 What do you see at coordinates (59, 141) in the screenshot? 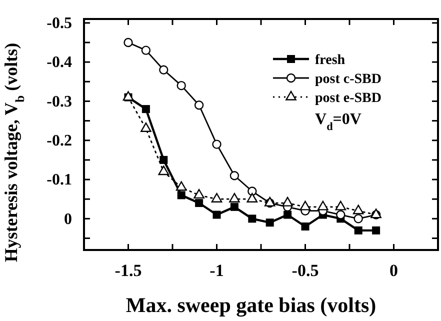
I see `y-tick-label: -0.2` at bounding box center [59, 141].